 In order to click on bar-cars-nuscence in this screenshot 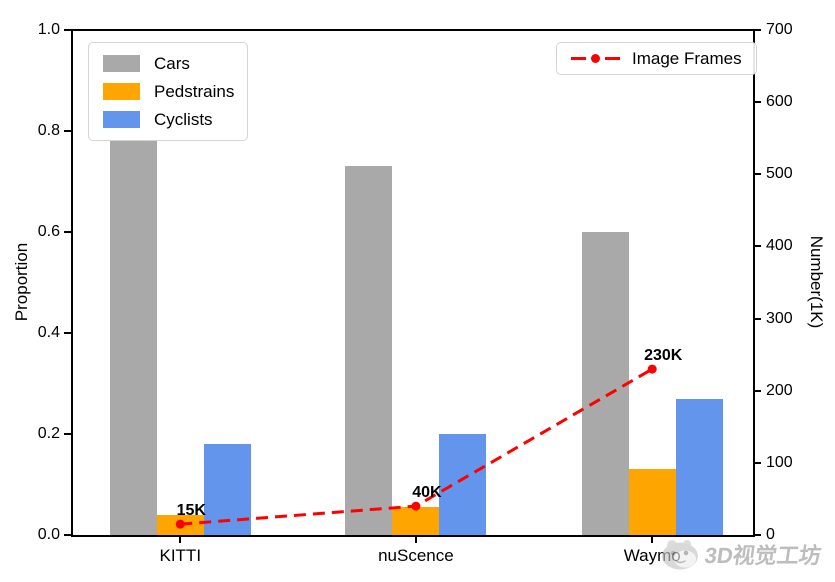, I will do `click(369, 350)`.